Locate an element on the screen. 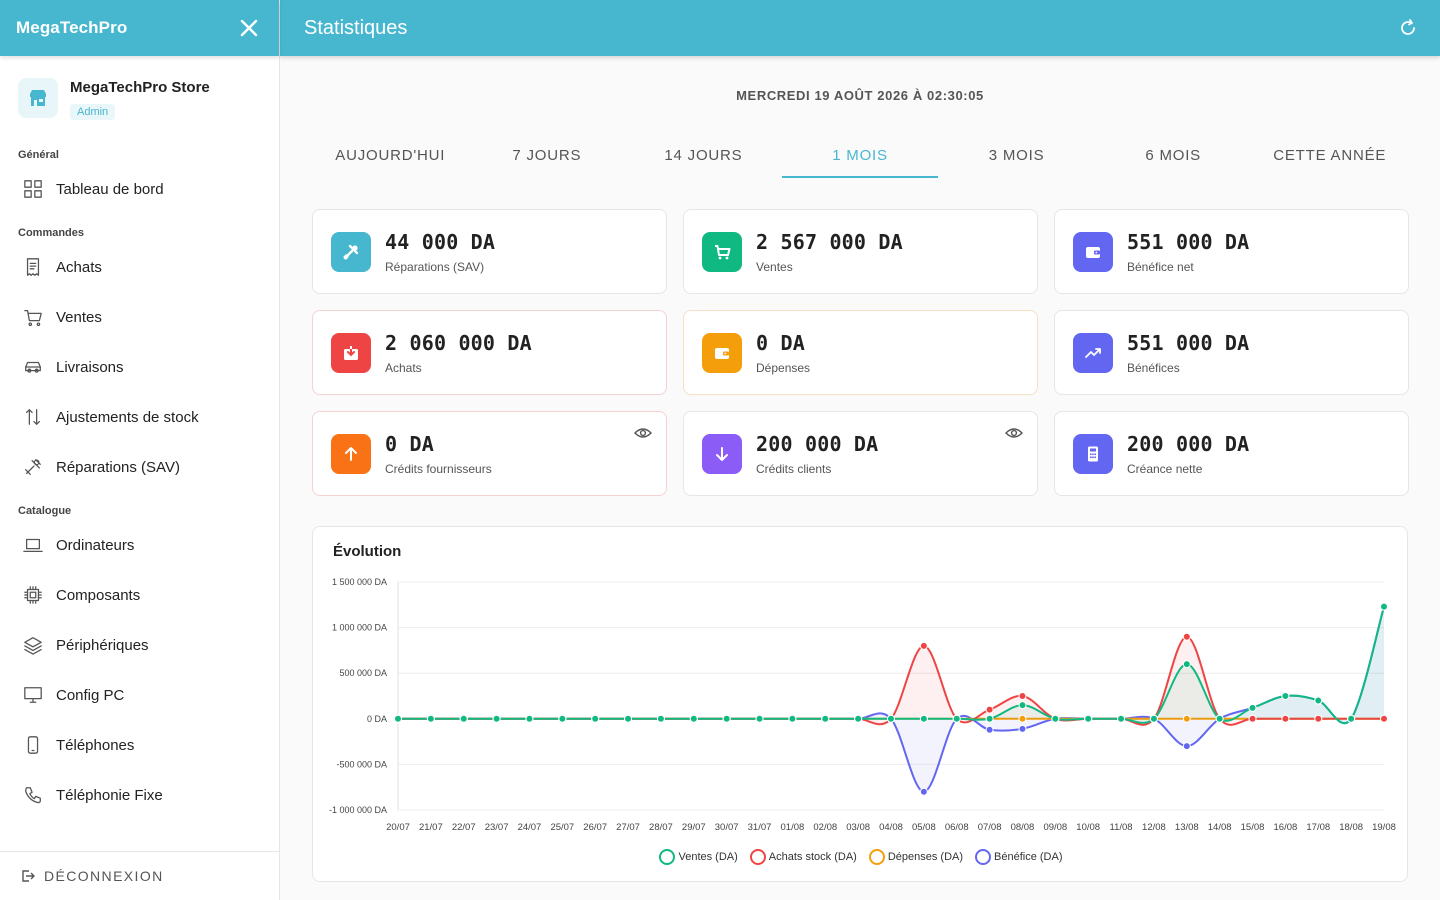 Image resolution: width=1440 pixels, height=900 pixels. stat-value: 2 060 000 DA is located at coordinates (458, 342).